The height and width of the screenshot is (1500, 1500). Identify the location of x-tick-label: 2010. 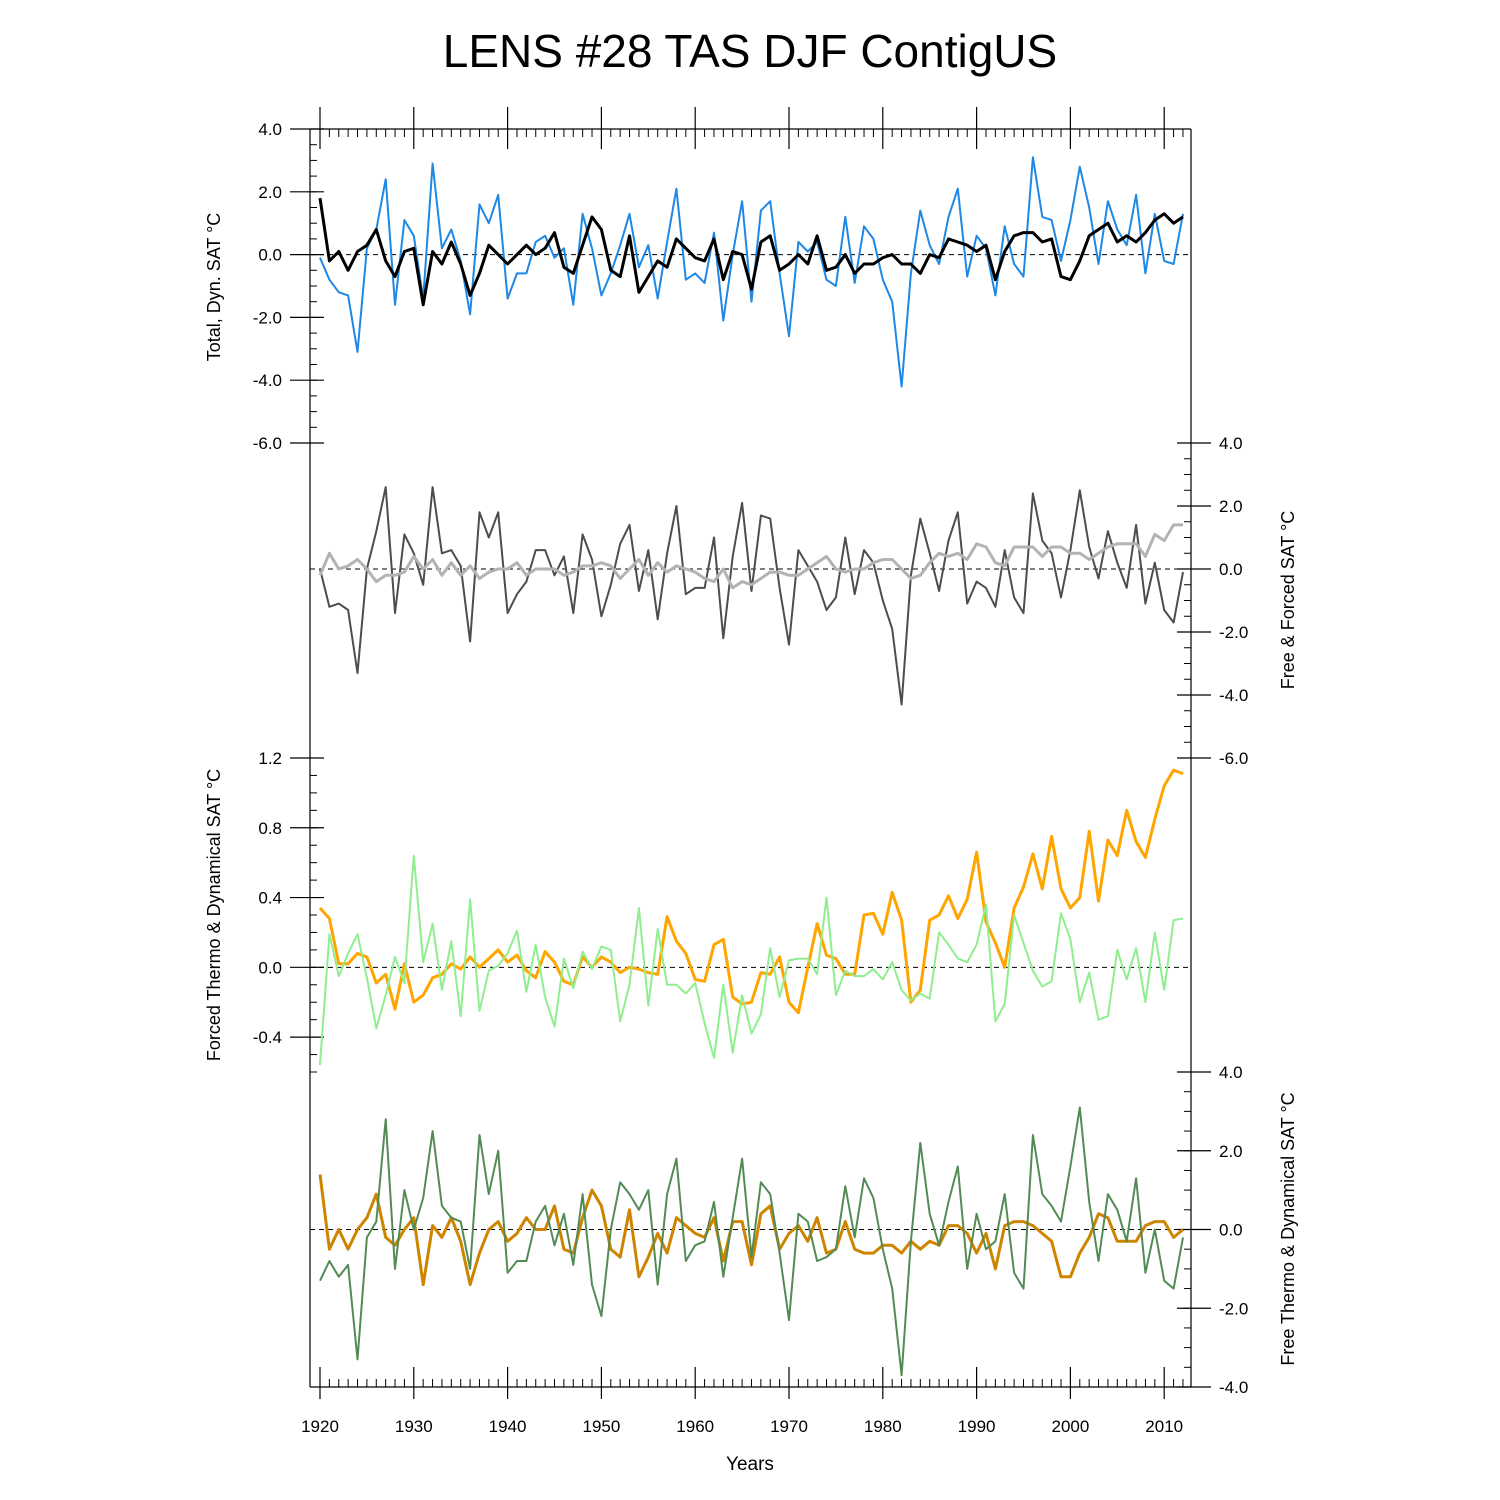
(1164, 1426).